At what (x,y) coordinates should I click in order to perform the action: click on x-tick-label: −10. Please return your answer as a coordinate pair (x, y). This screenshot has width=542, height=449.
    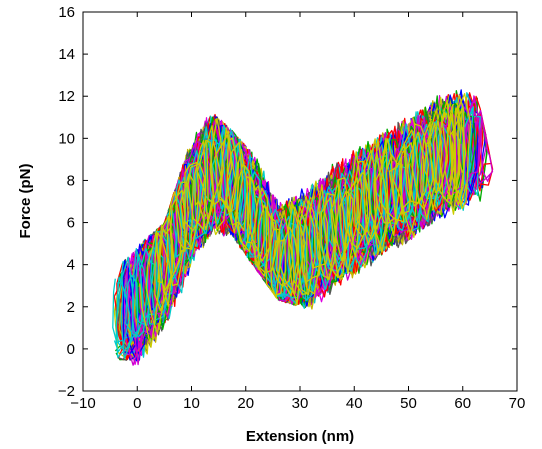
    Looking at the image, I should click on (82, 403).